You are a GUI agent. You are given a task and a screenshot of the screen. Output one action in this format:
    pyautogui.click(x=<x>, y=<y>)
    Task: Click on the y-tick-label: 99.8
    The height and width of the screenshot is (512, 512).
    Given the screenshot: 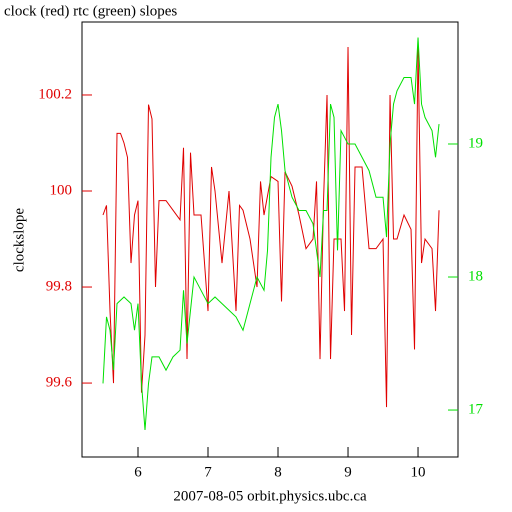 What is the action you would take?
    pyautogui.click(x=59, y=286)
    